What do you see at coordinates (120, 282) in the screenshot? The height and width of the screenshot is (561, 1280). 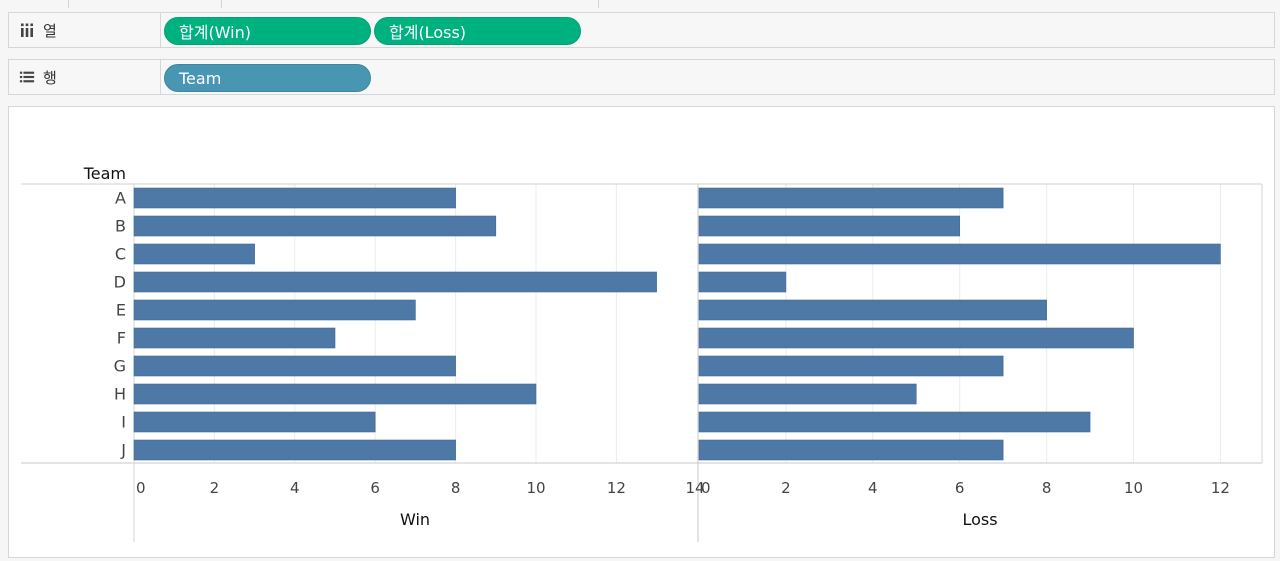 I see `category-label: D` at bounding box center [120, 282].